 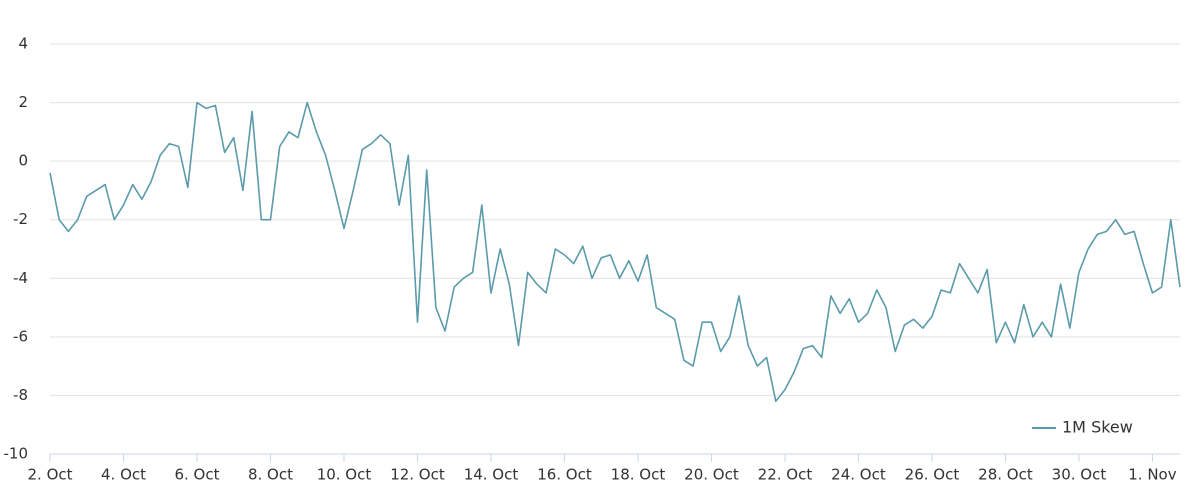 I want to click on x-tick-label: 1. Nov, so click(x=1152, y=475).